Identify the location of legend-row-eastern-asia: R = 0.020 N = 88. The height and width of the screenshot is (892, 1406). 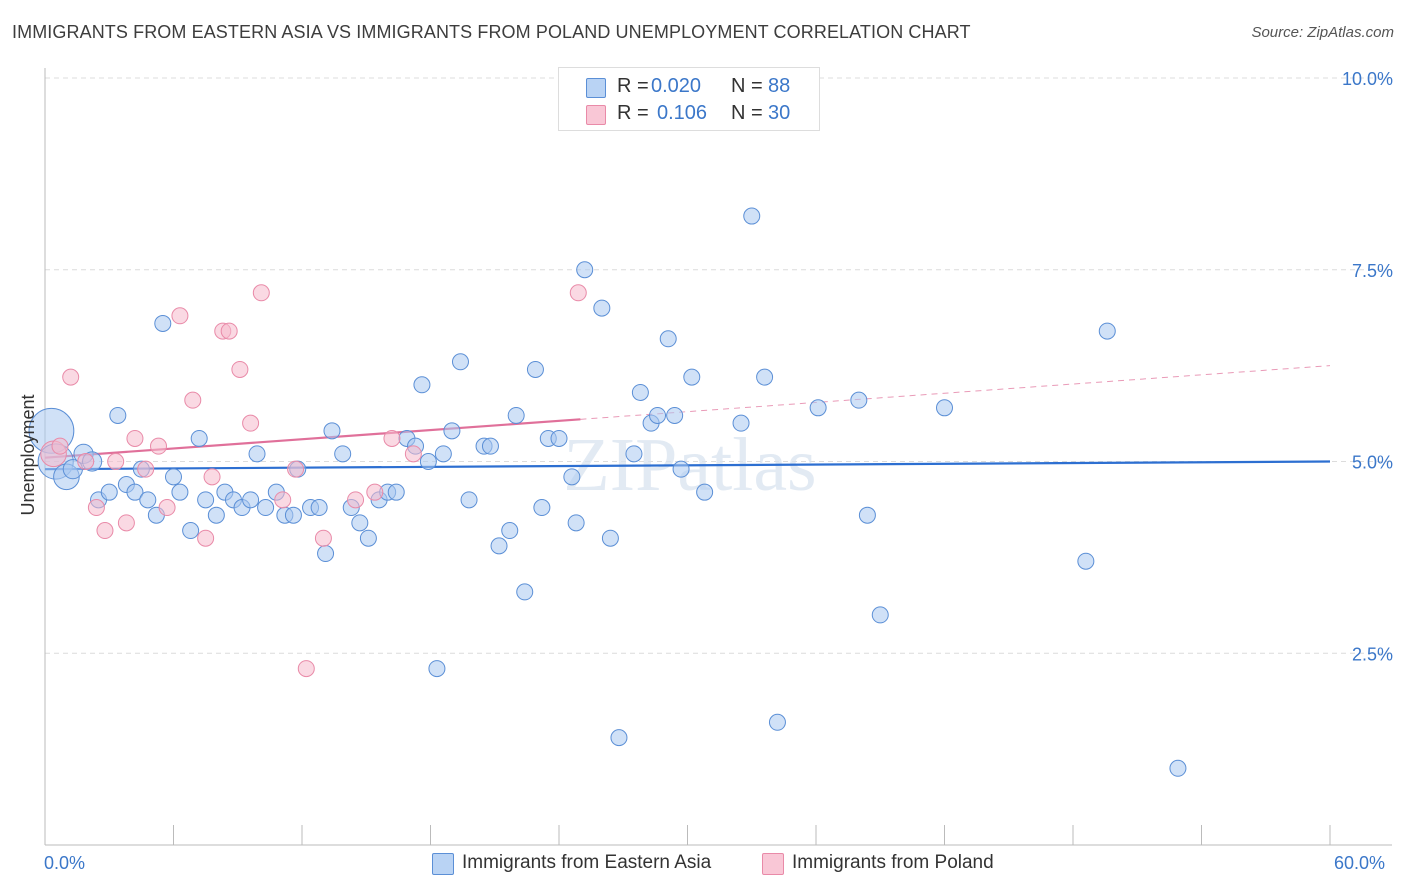
(689, 87).